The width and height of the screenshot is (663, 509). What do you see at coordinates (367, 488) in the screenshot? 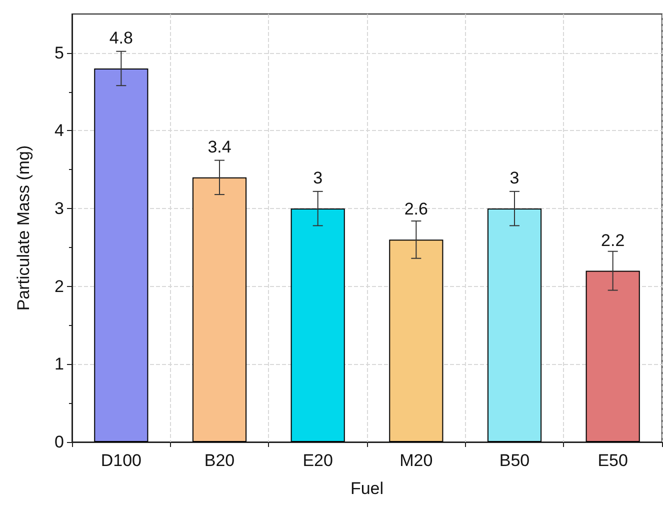
I see `x-axis-title: Fuel` at bounding box center [367, 488].